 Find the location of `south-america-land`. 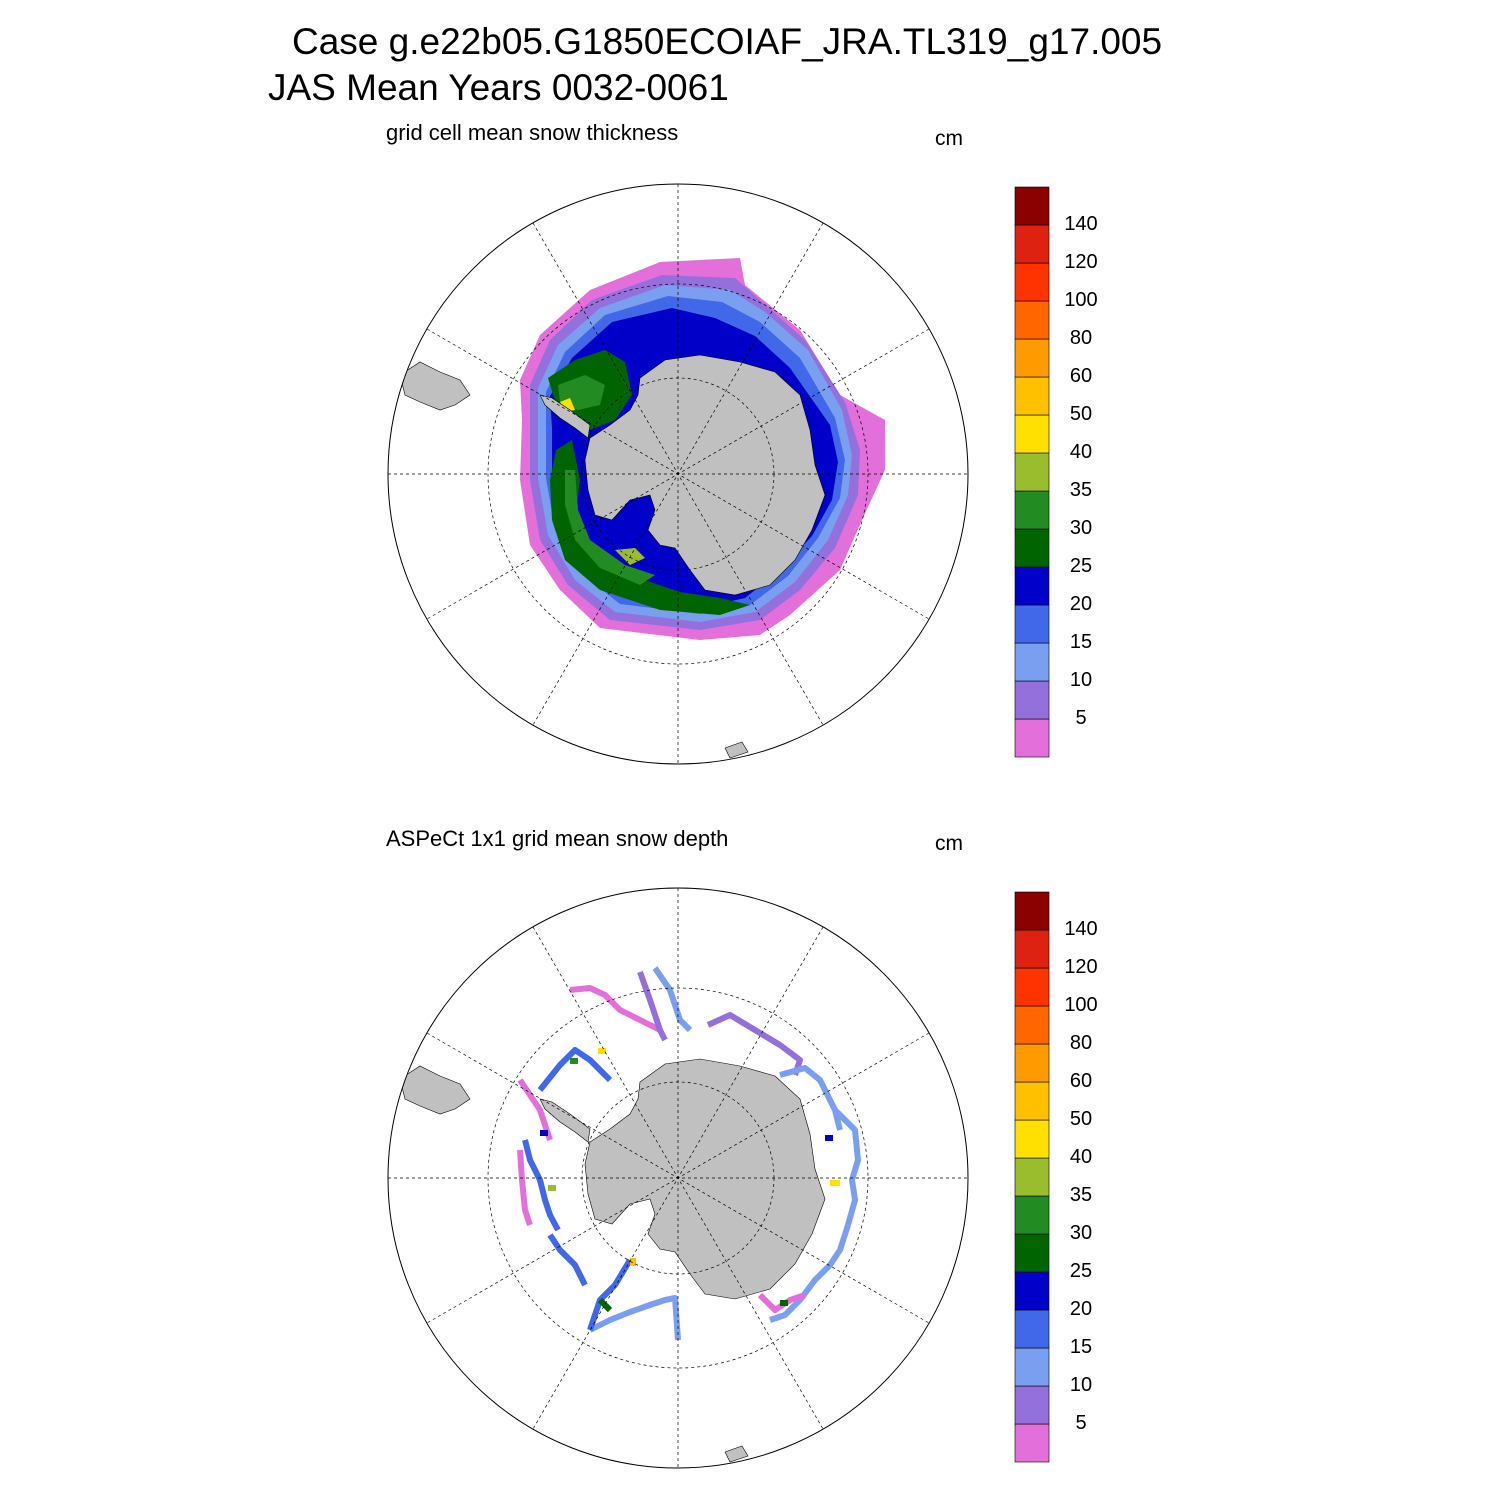

south-america-land is located at coordinates (435, 1090).